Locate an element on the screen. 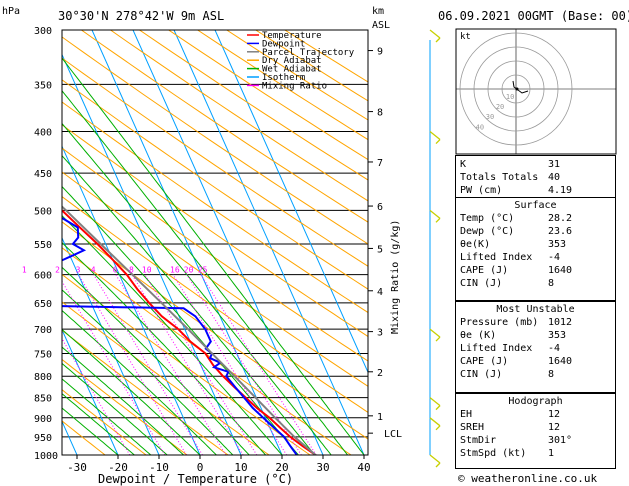  datetime-title: 06.09.2021 00GMT (Base: 00) is located at coordinates (533, 16).